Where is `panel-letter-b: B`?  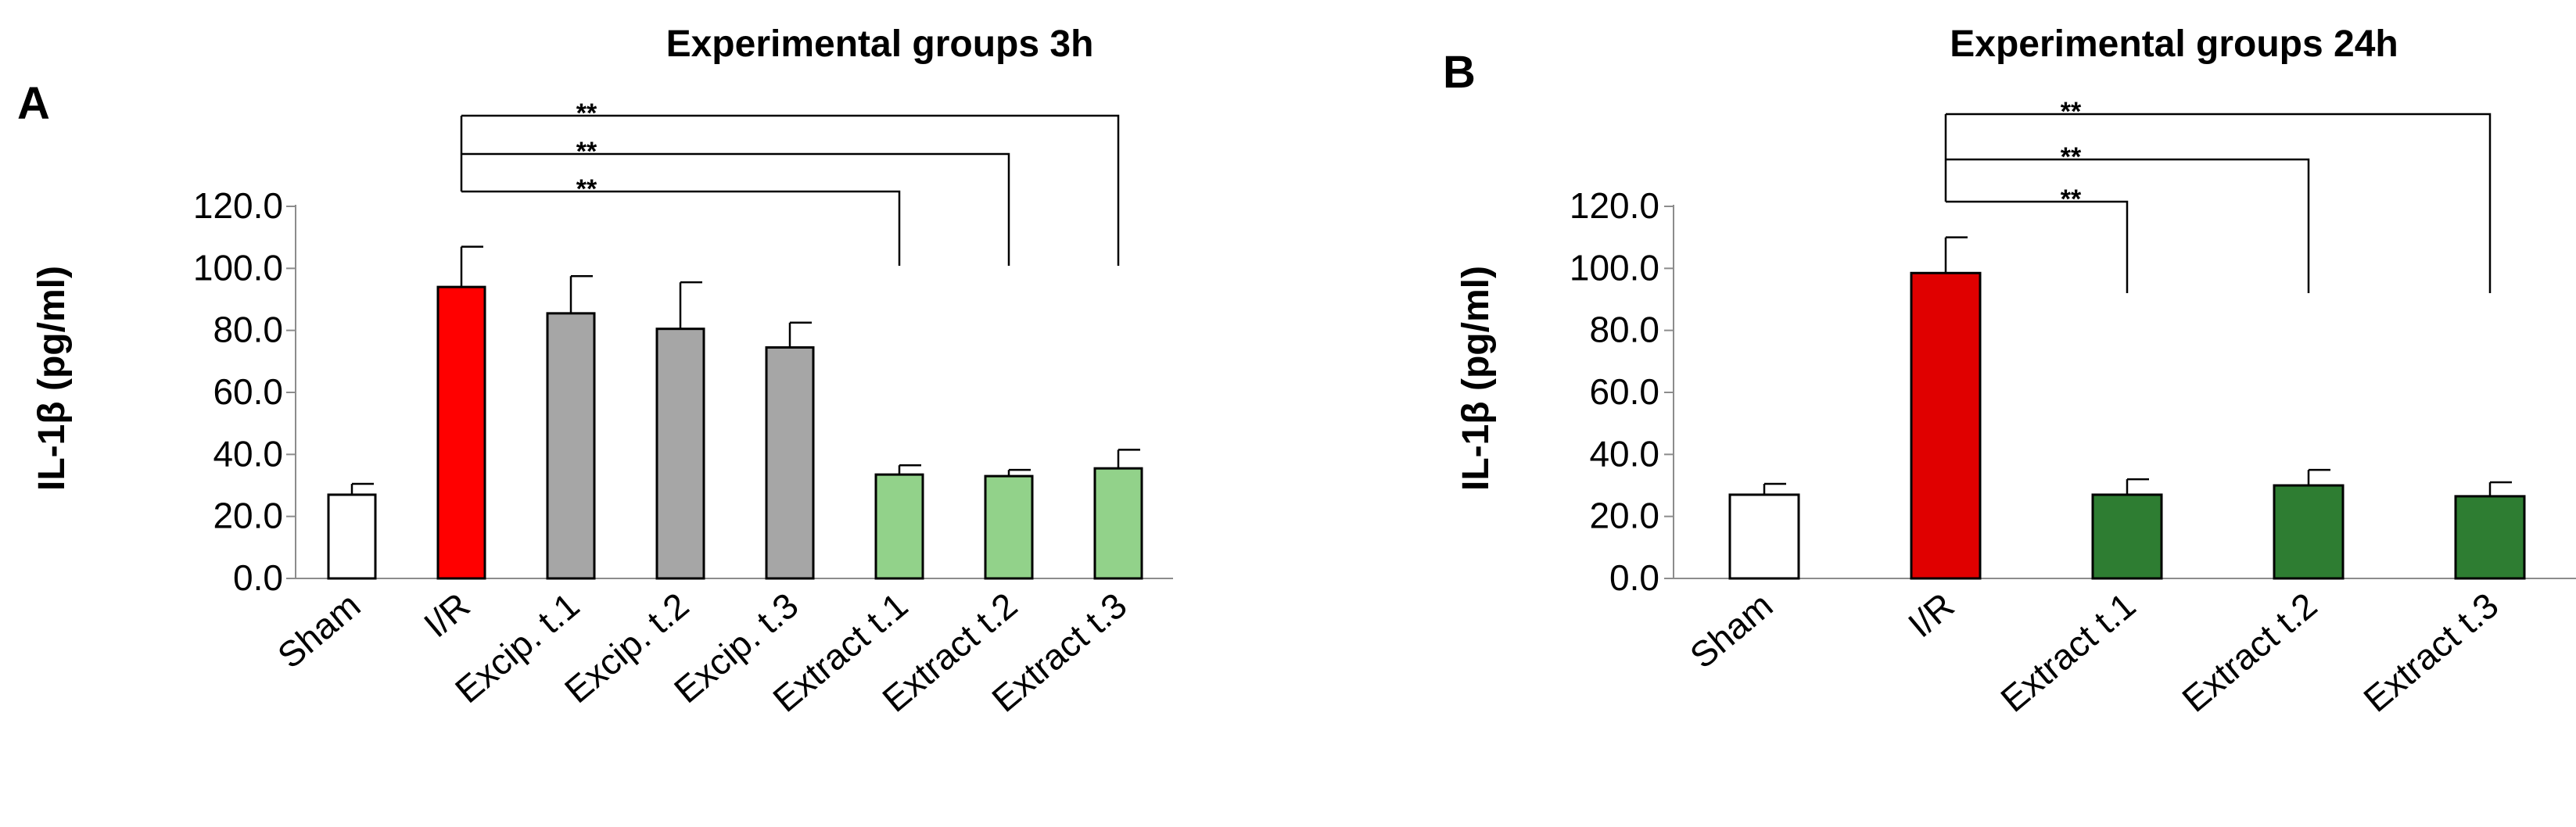
panel-letter-b: B is located at coordinates (1459, 72).